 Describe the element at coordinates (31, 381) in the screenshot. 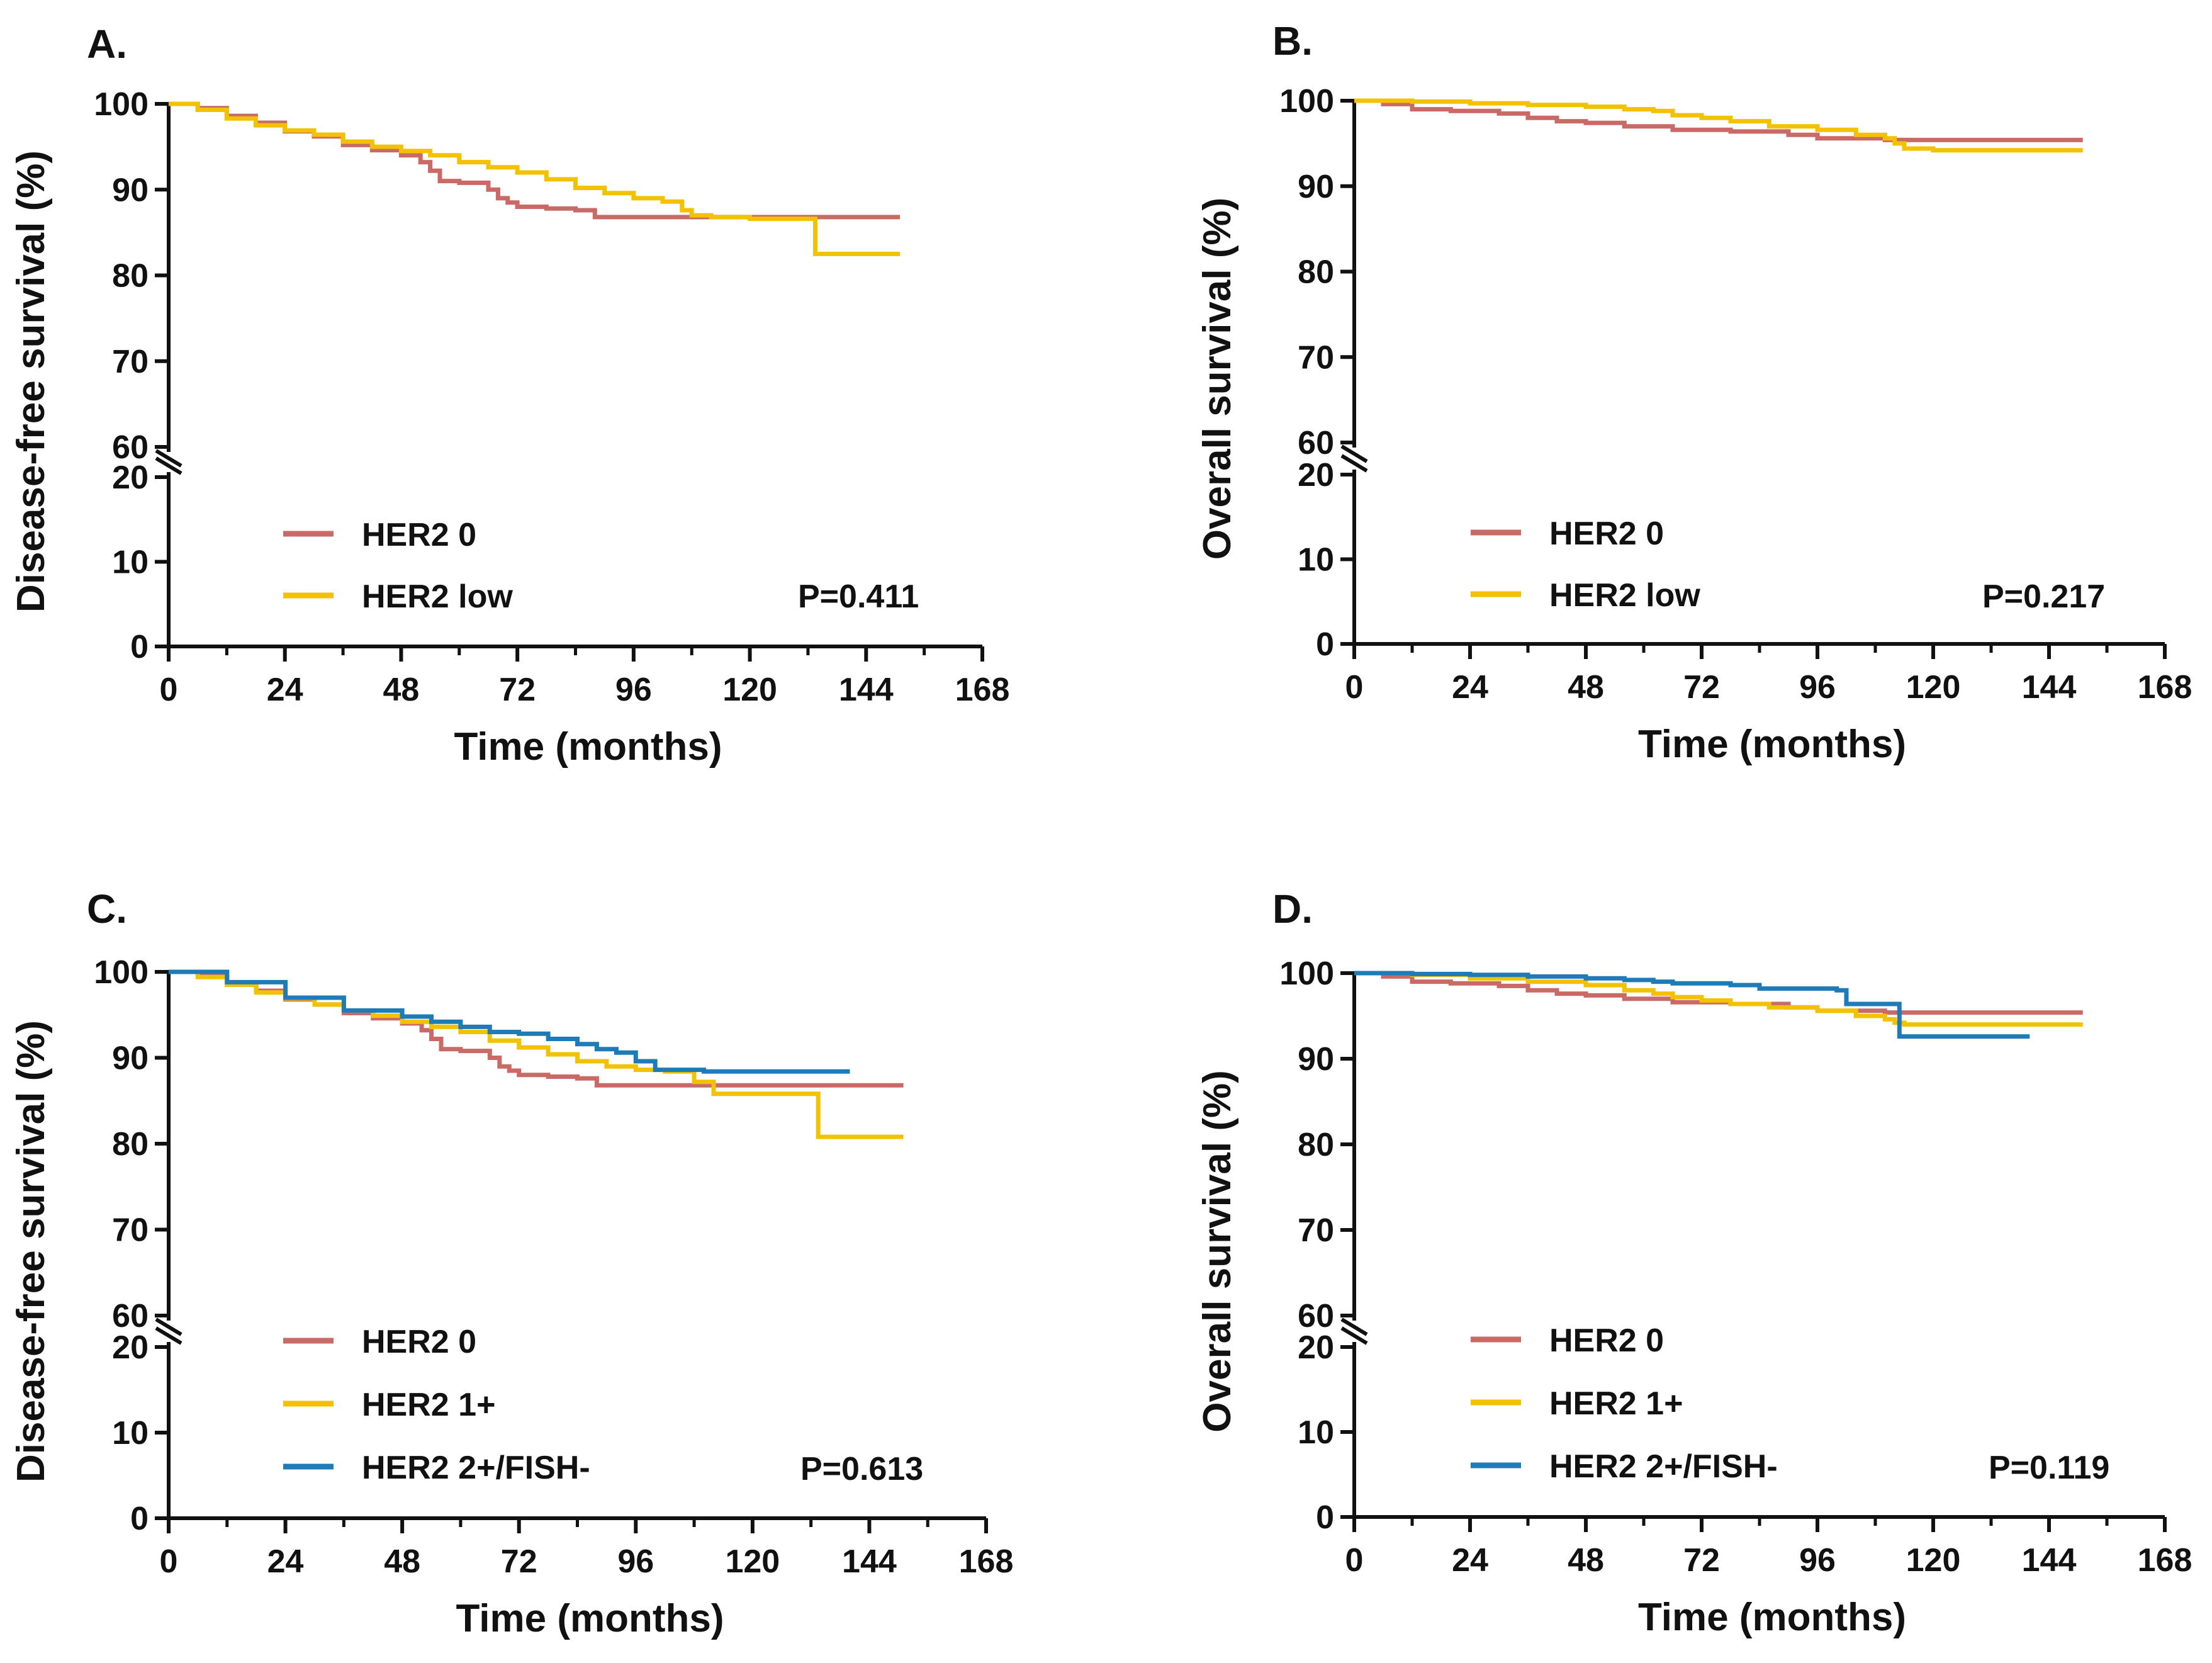

I see `y-axis-title: Disease-free survival (%)` at that location.